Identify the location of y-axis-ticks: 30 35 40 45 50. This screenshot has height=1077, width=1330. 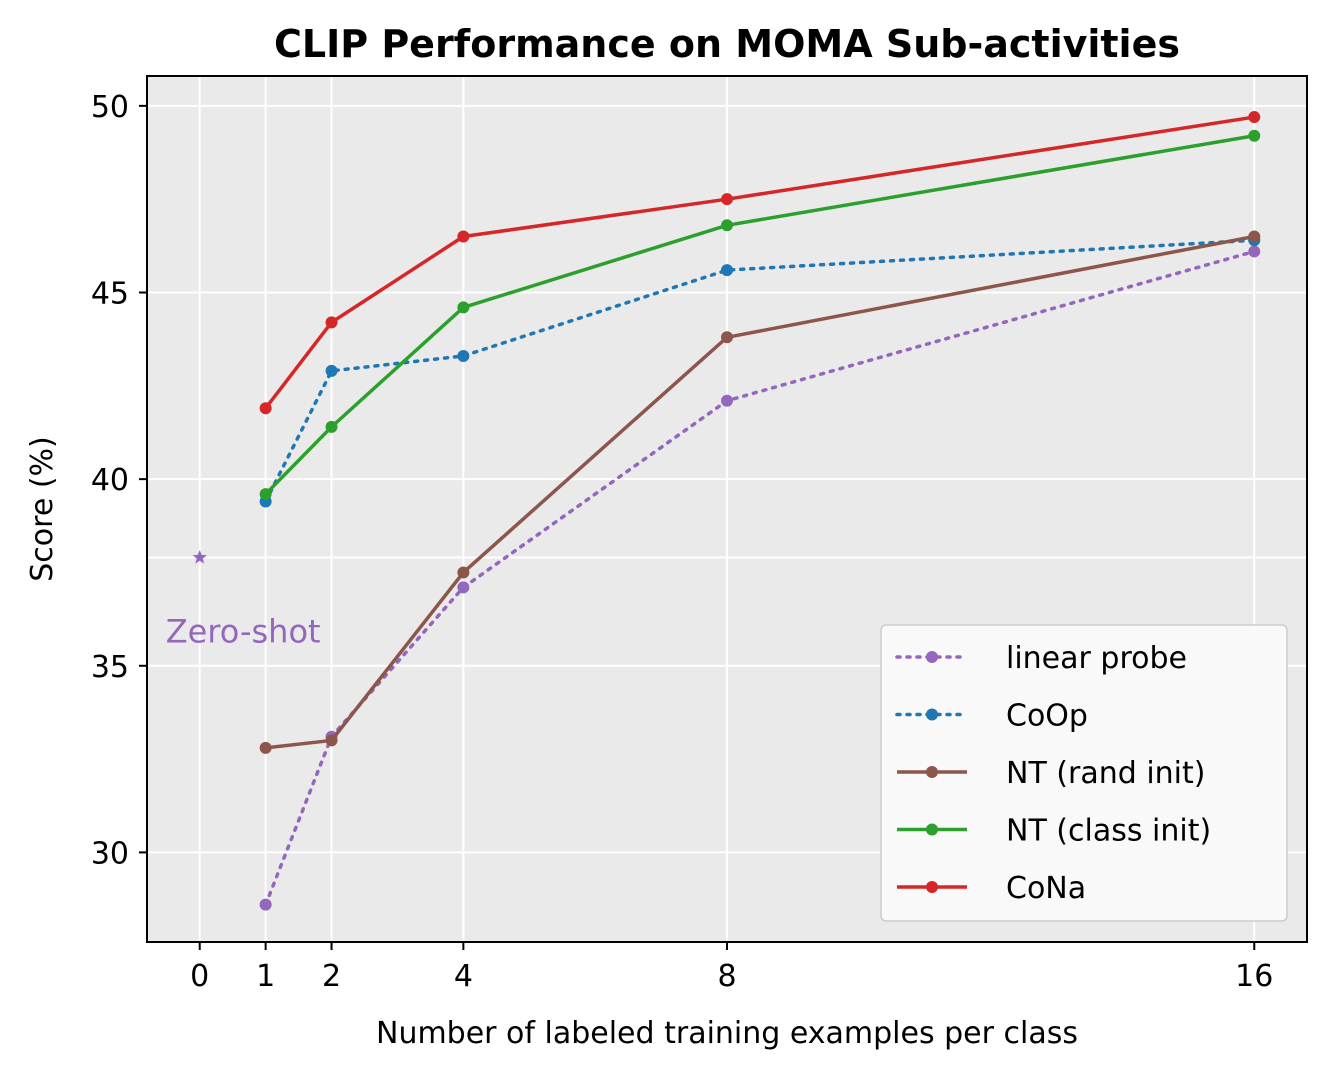
(119, 480).